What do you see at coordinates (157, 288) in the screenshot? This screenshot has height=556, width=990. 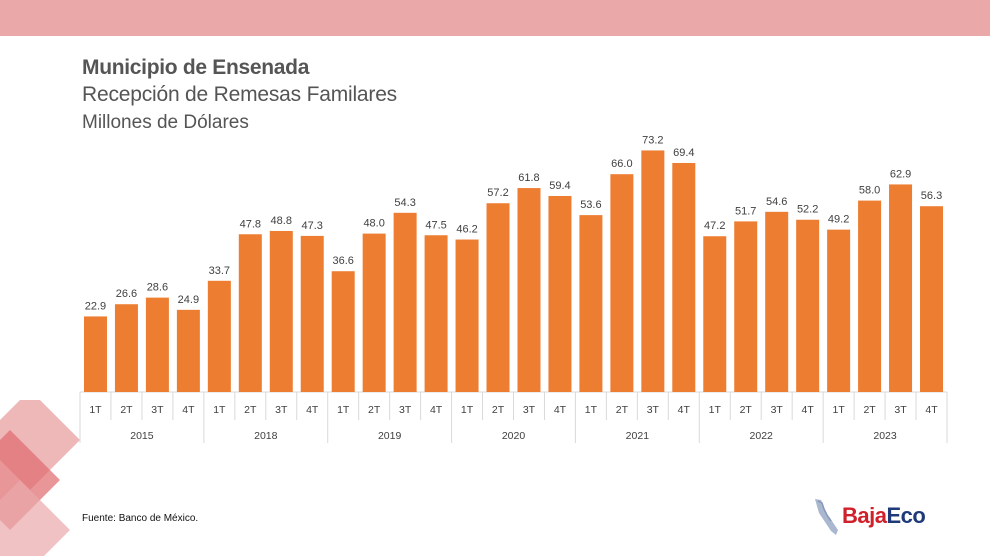 I see `data-label: 28.6` at bounding box center [157, 288].